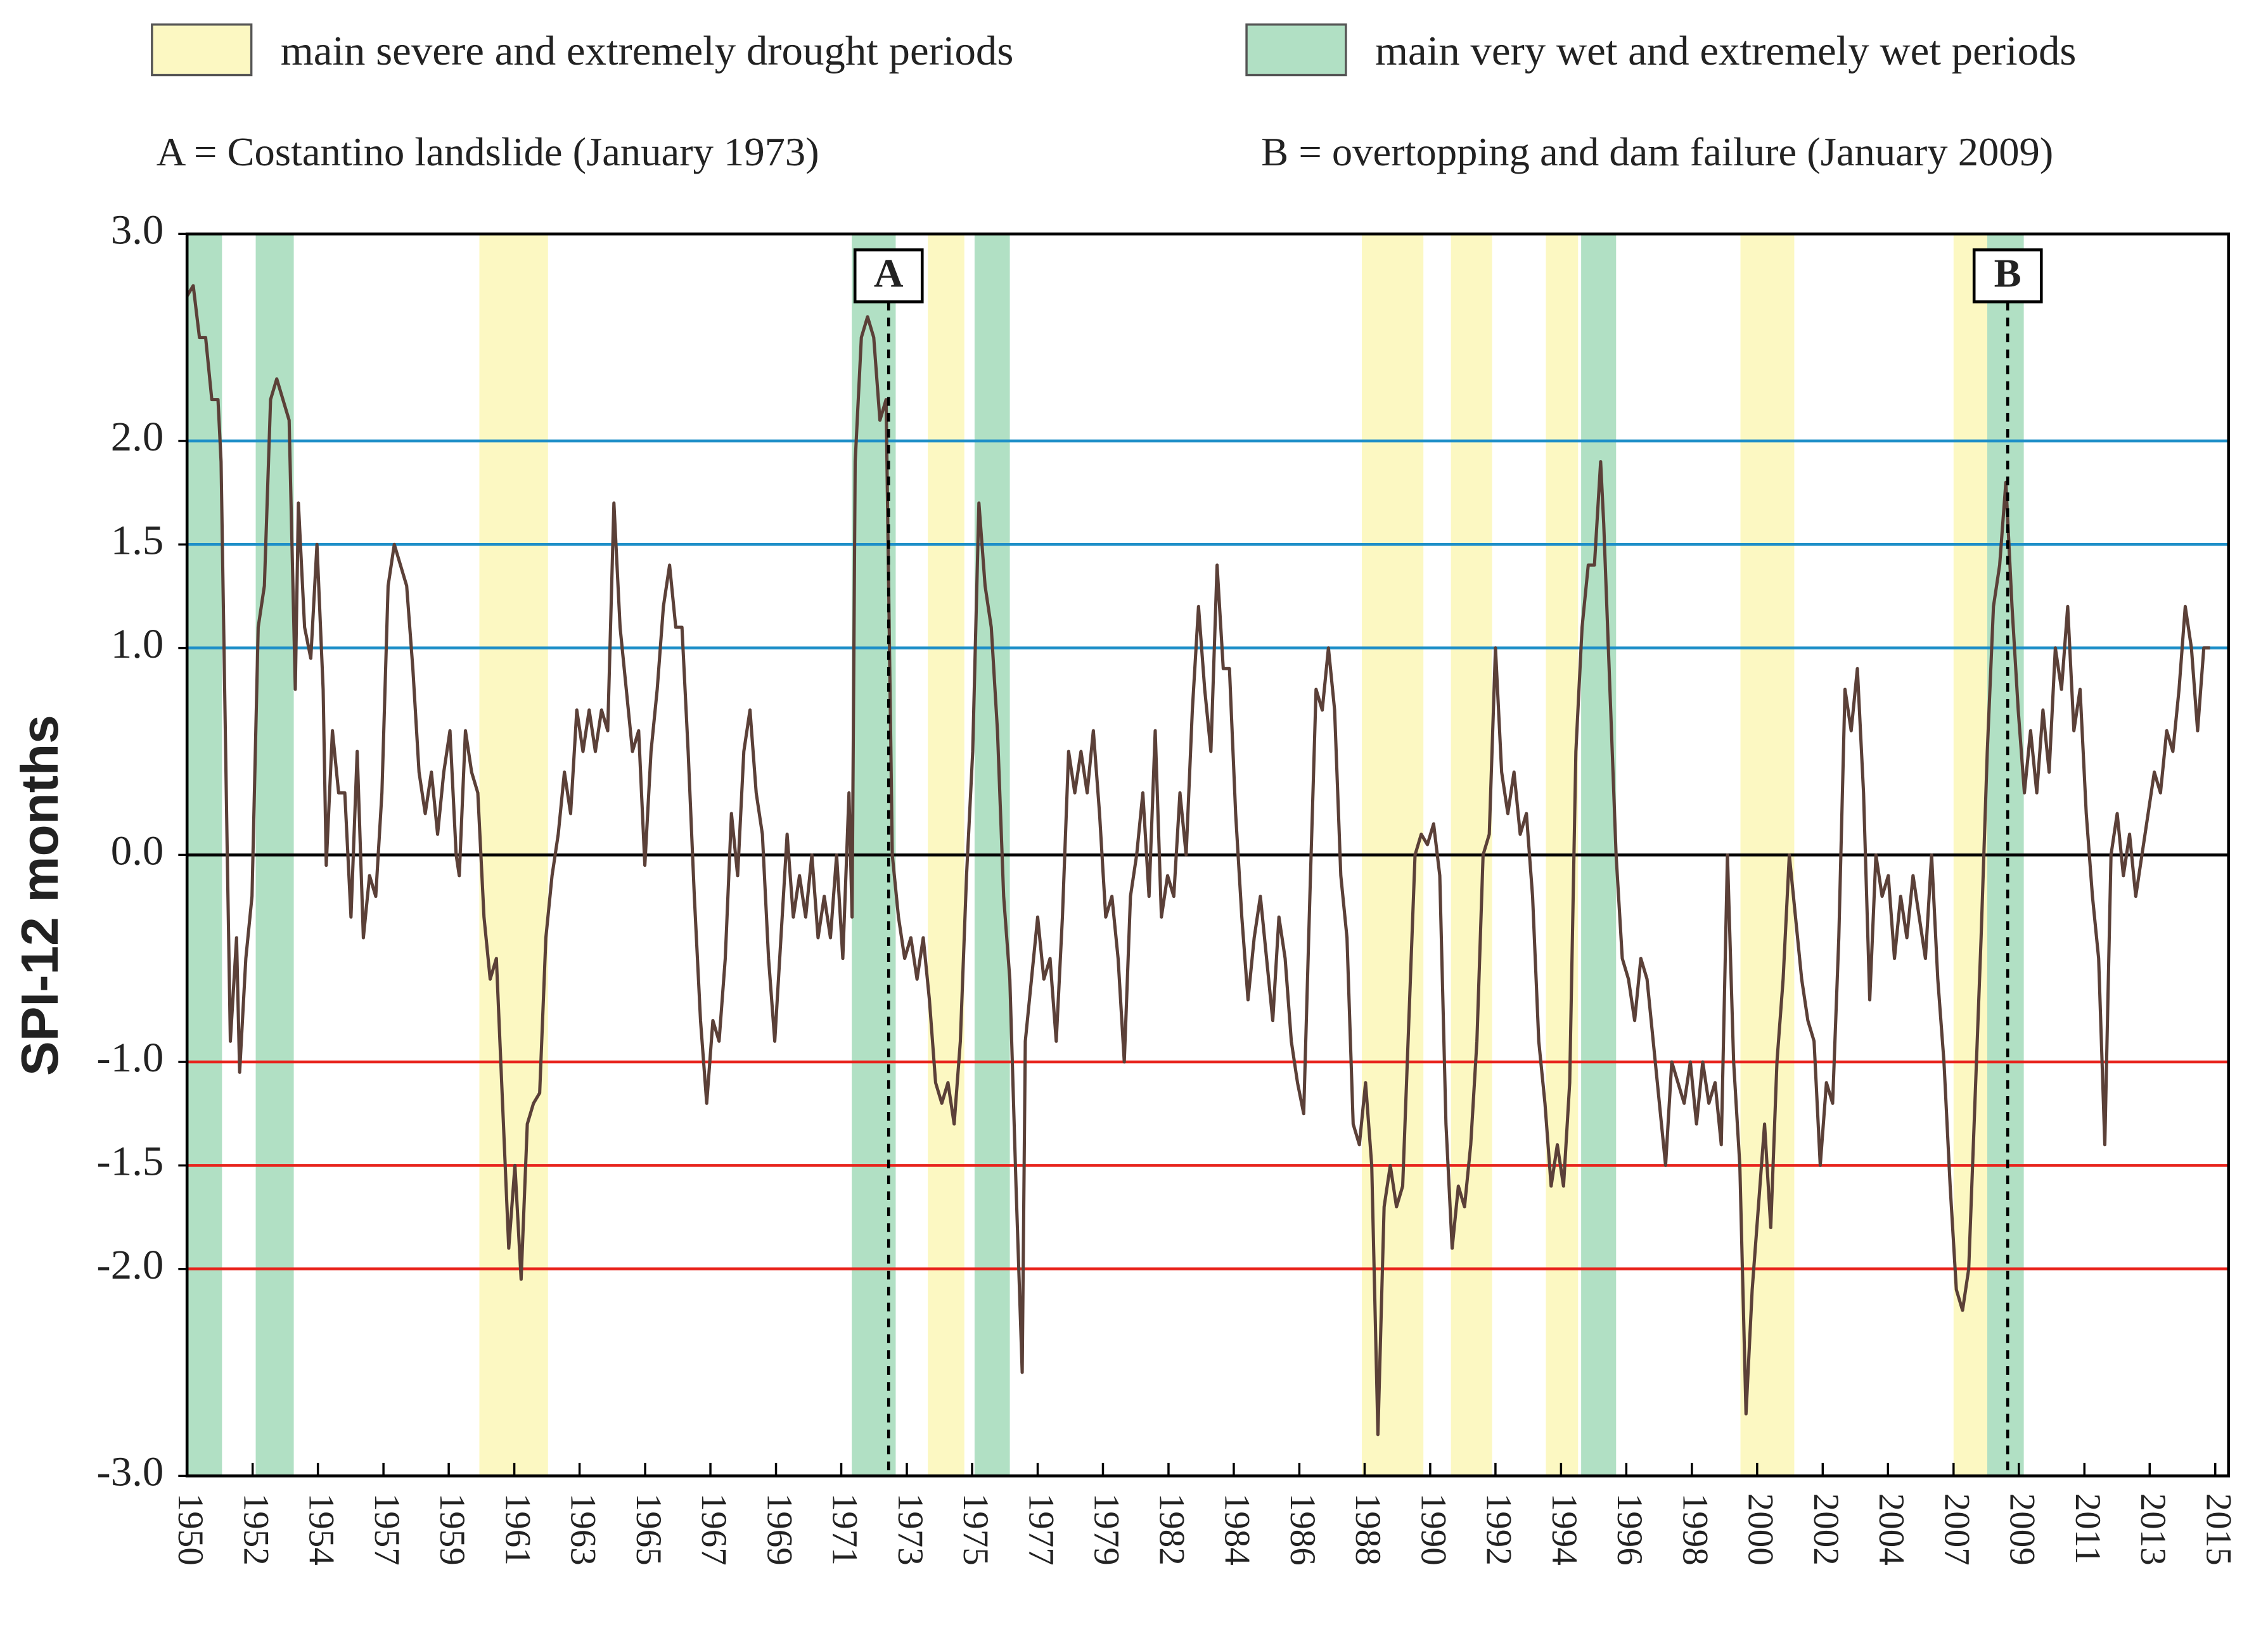 The image size is (2268, 1629). Describe the element at coordinates (129, 1058) in the screenshot. I see `y-tick-label: -1.0` at that location.